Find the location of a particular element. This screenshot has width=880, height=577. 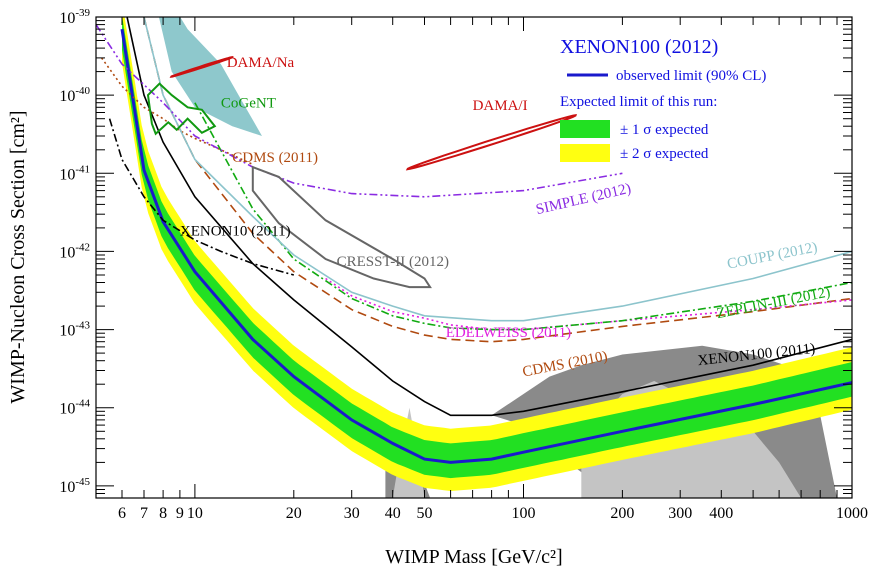

x-tick-label: 1000 is located at coordinates (852, 513).